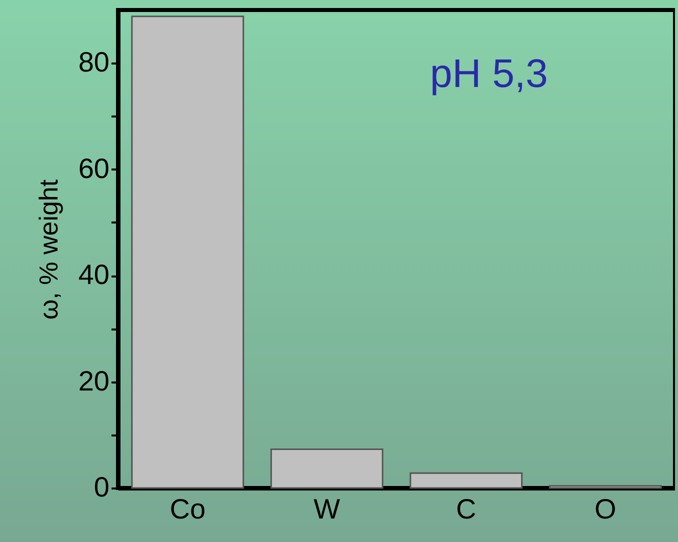 This screenshot has height=542, width=678. What do you see at coordinates (48, 249) in the screenshot?
I see `y-axis-title: ω, % weight` at bounding box center [48, 249].